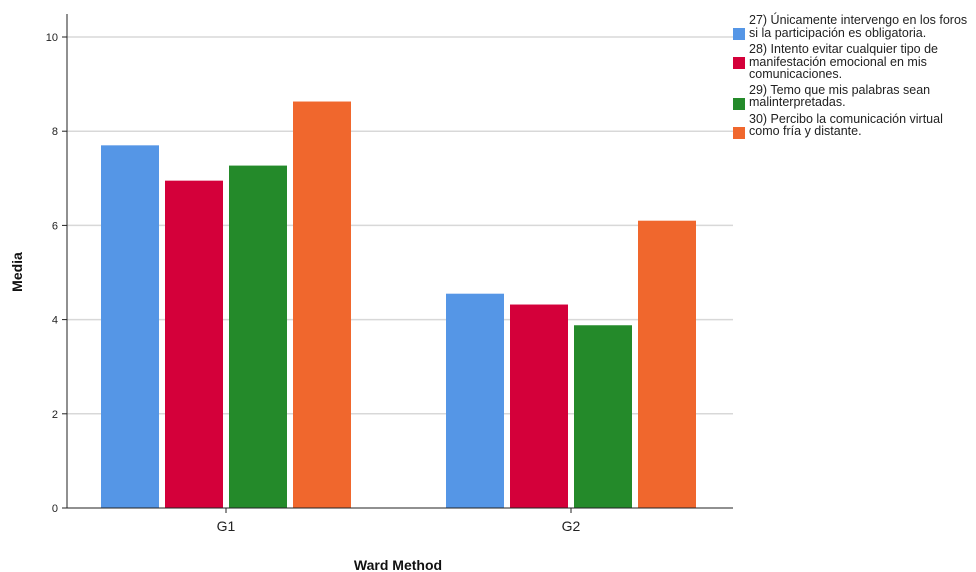  Describe the element at coordinates (56, 273) in the screenshot. I see `y-ticks: 0 2 4 6 8 10` at that location.